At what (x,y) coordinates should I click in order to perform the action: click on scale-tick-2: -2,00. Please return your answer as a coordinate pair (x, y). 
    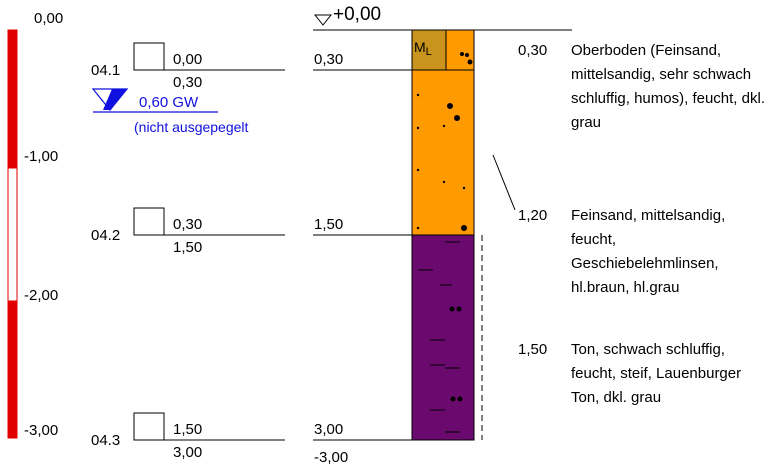
    Looking at the image, I should click on (41, 295).